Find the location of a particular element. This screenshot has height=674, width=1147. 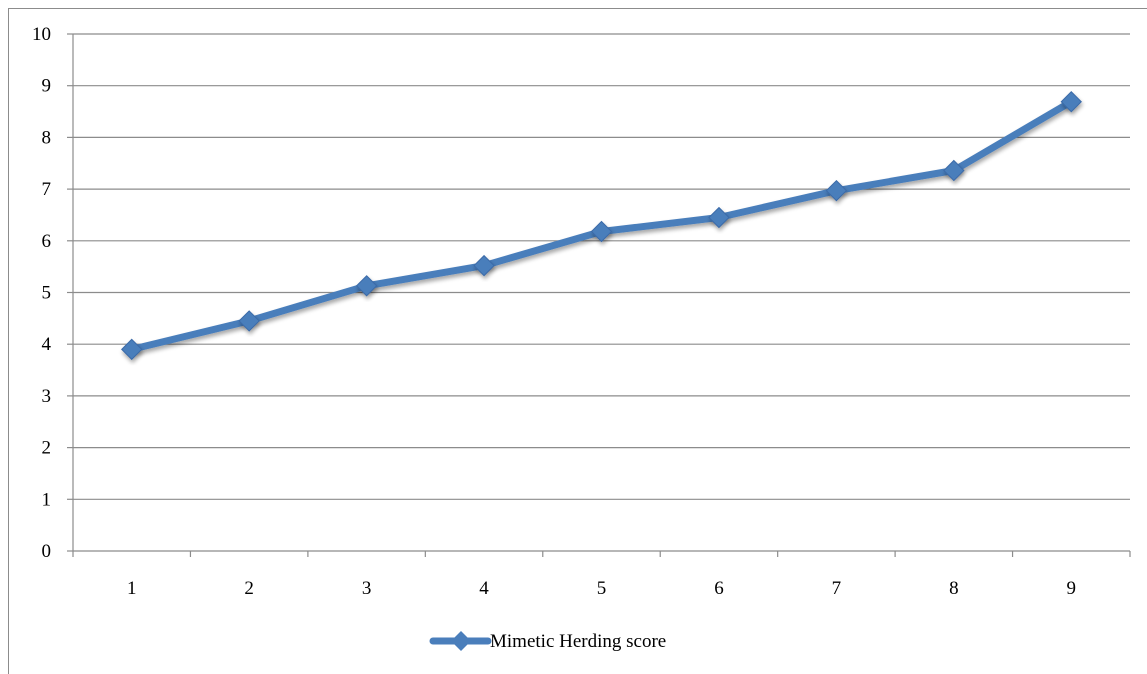

x-tick-label-2: 2 is located at coordinates (249, 588).